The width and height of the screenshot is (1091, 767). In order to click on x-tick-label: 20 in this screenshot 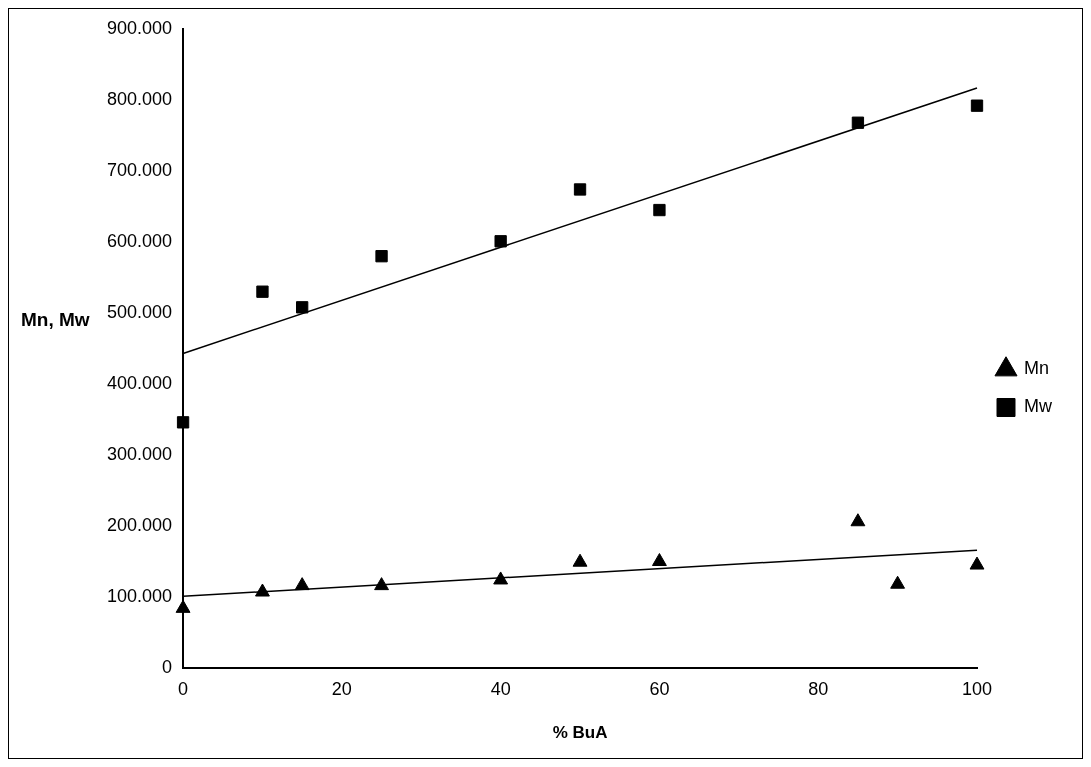, I will do `click(341, 688)`.